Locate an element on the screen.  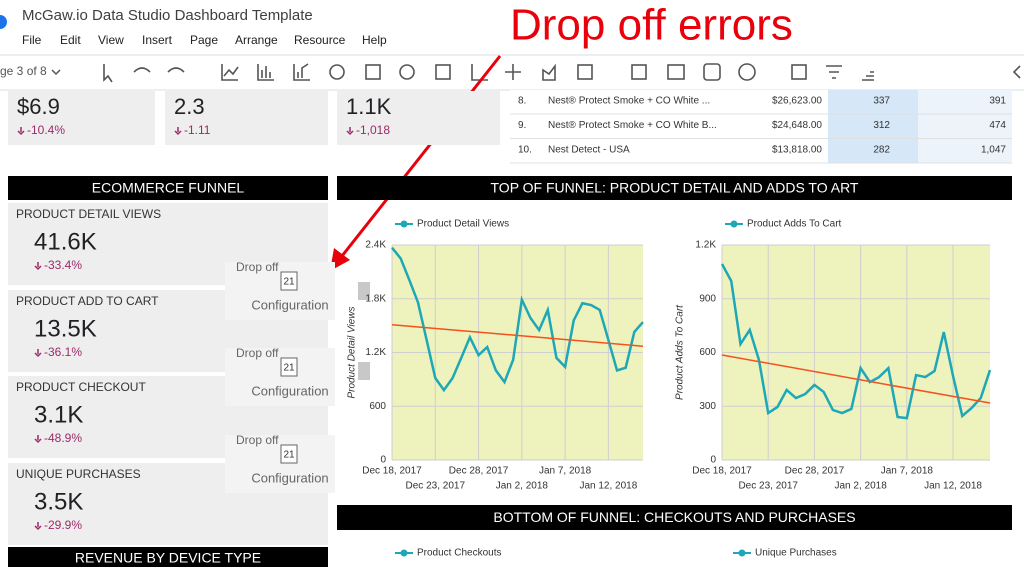
geo-map is located at coordinates (407, 72).